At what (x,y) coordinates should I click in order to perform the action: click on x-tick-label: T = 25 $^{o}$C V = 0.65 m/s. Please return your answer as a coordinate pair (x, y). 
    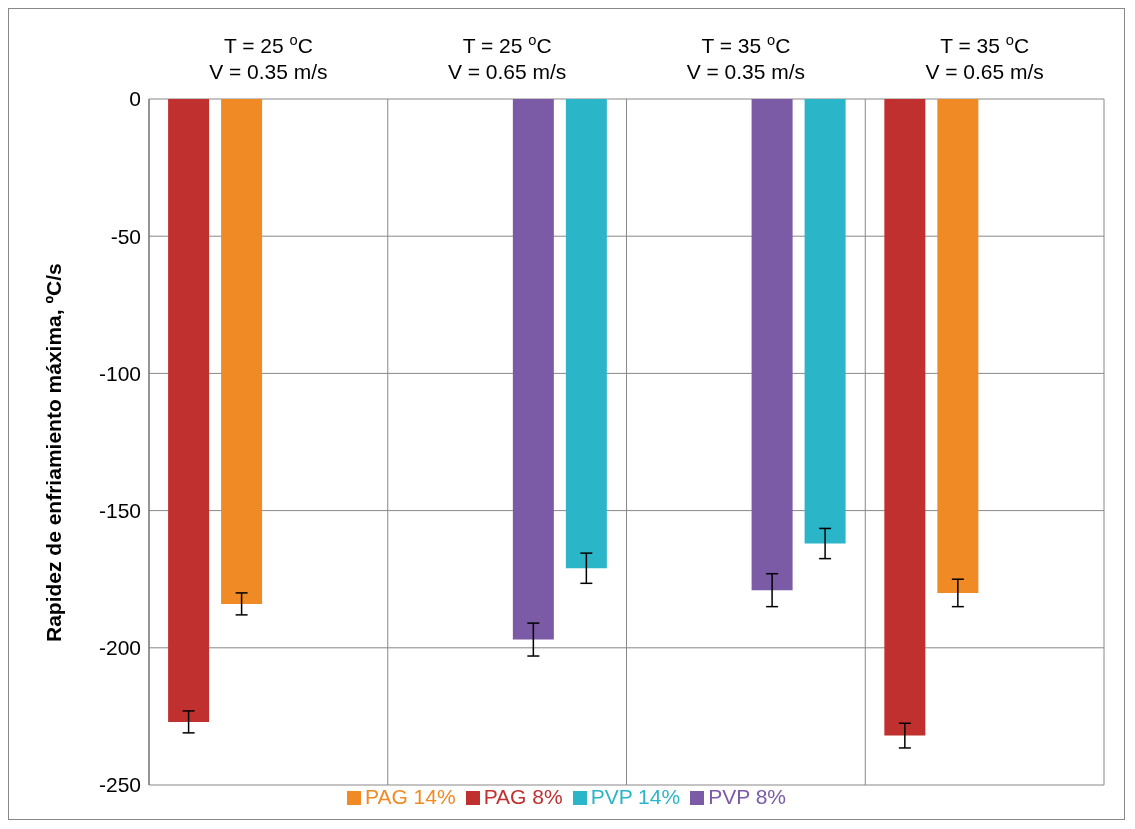
    Looking at the image, I should click on (507, 57).